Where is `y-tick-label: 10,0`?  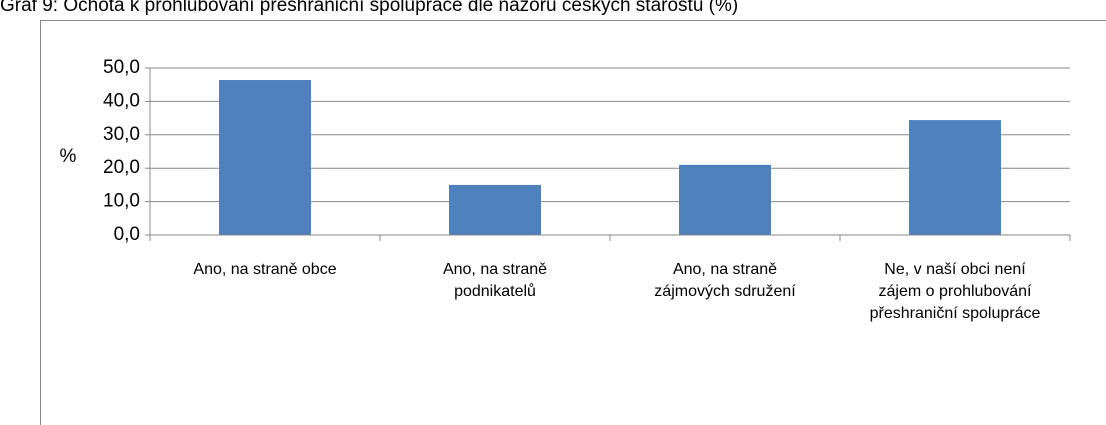 y-tick-label: 10,0 is located at coordinates (121, 201).